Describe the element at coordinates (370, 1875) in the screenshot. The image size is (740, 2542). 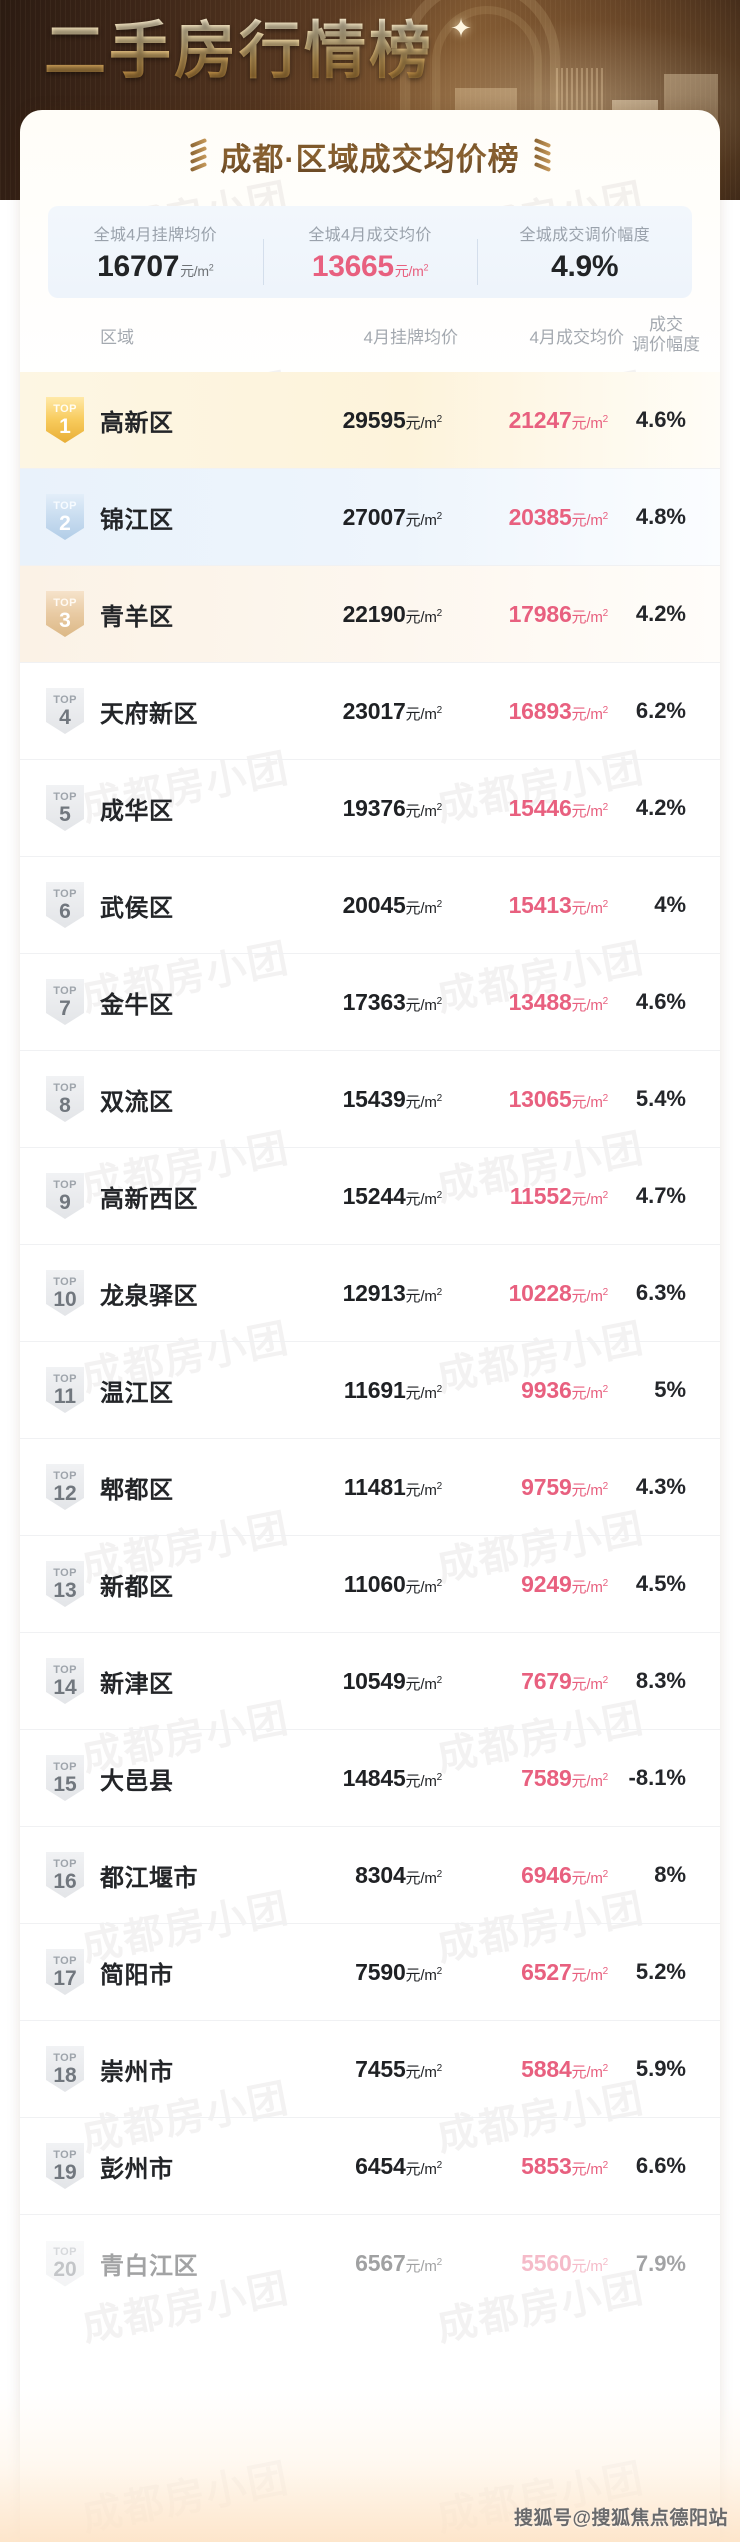
I see `table-row: TOP 16 都江堰市 8304元/m2 6946元/m2 8%` at that location.